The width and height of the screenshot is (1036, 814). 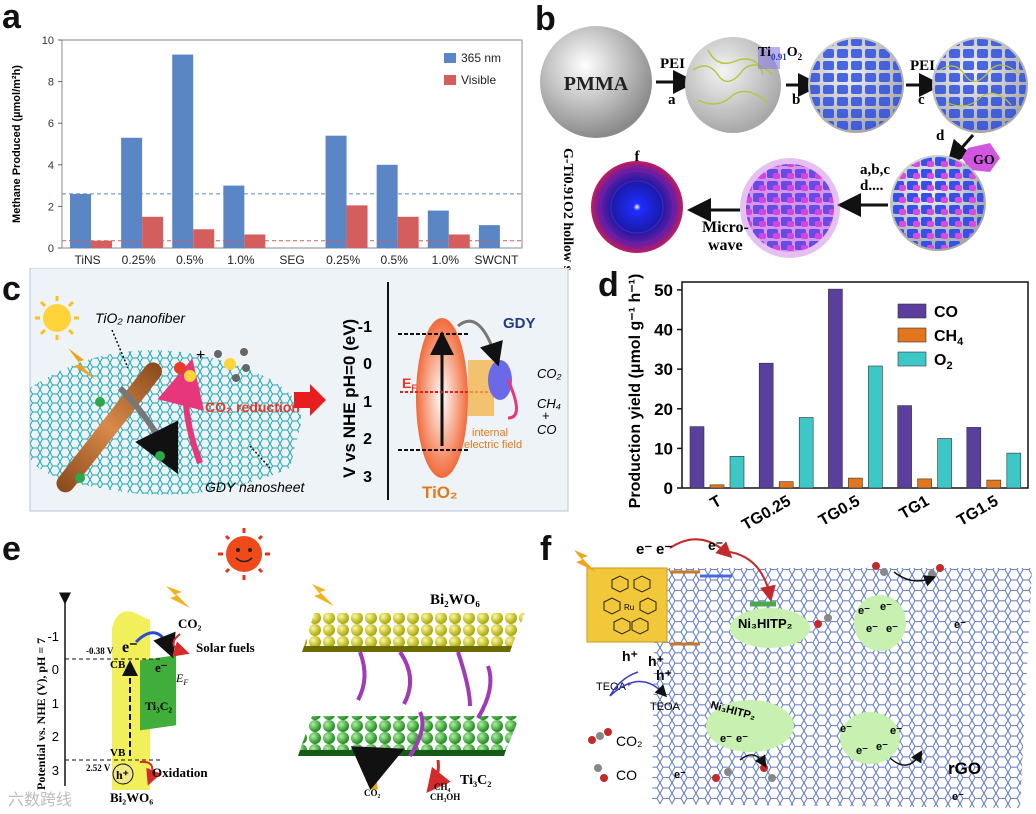 What do you see at coordinates (118, 753) in the screenshot?
I see `vb-label: VB` at bounding box center [118, 753].